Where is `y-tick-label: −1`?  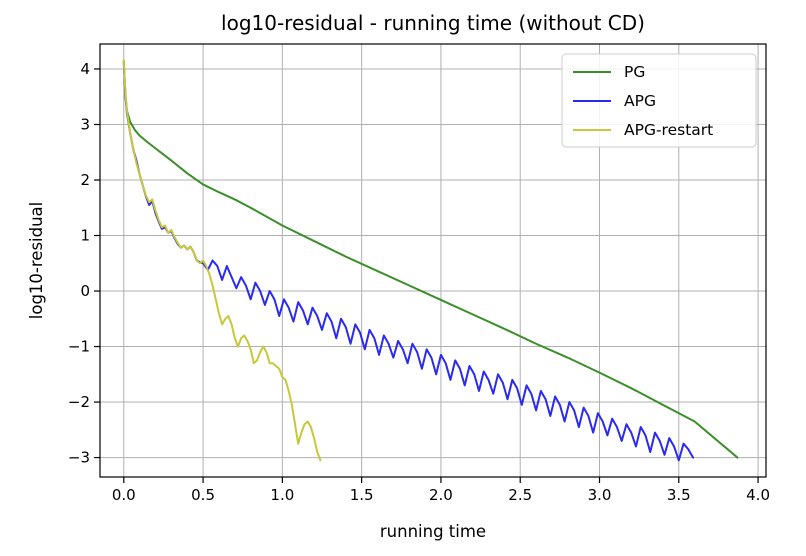 y-tick-label: −1 is located at coordinates (79, 347).